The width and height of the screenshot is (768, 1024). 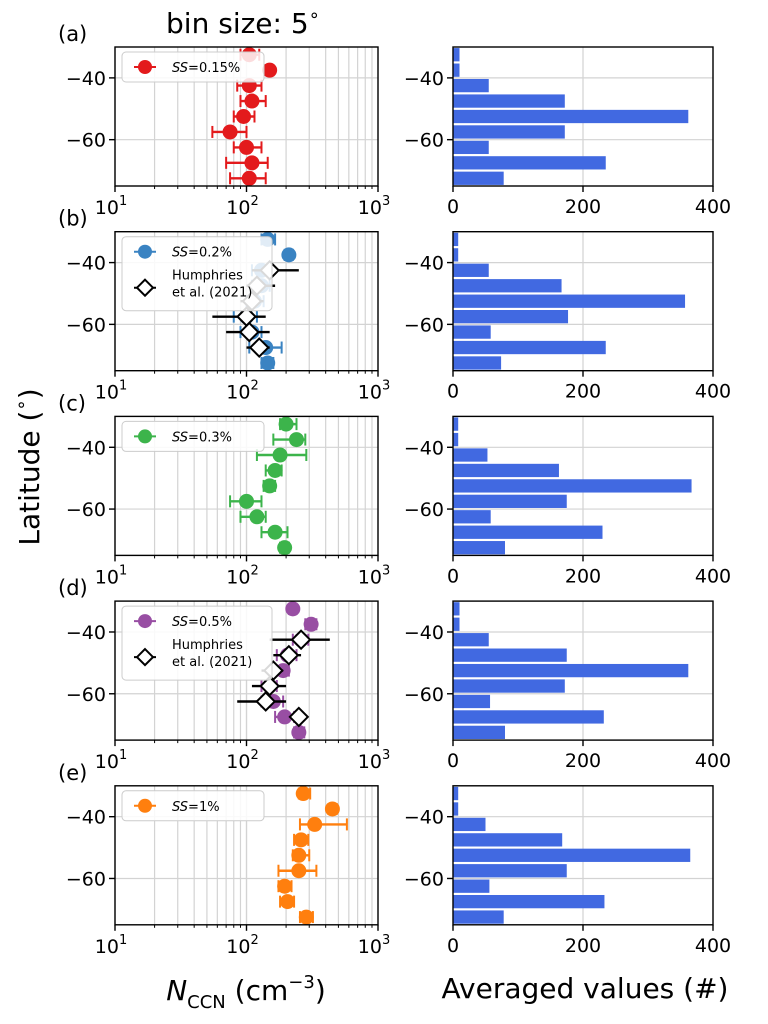 What do you see at coordinates (28, 466) in the screenshot?
I see `y-axis-label: Latitude (∘)` at bounding box center [28, 466].